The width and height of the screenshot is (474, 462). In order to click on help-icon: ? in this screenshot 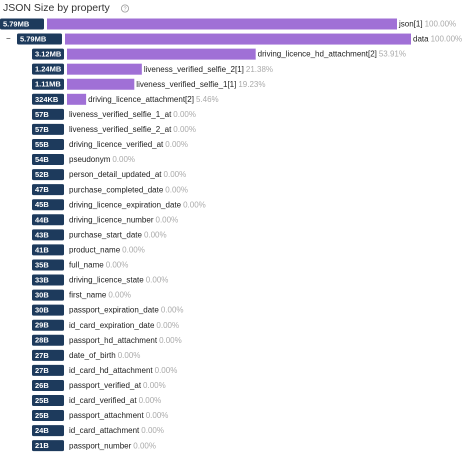, I will do `click(124, 9)`.